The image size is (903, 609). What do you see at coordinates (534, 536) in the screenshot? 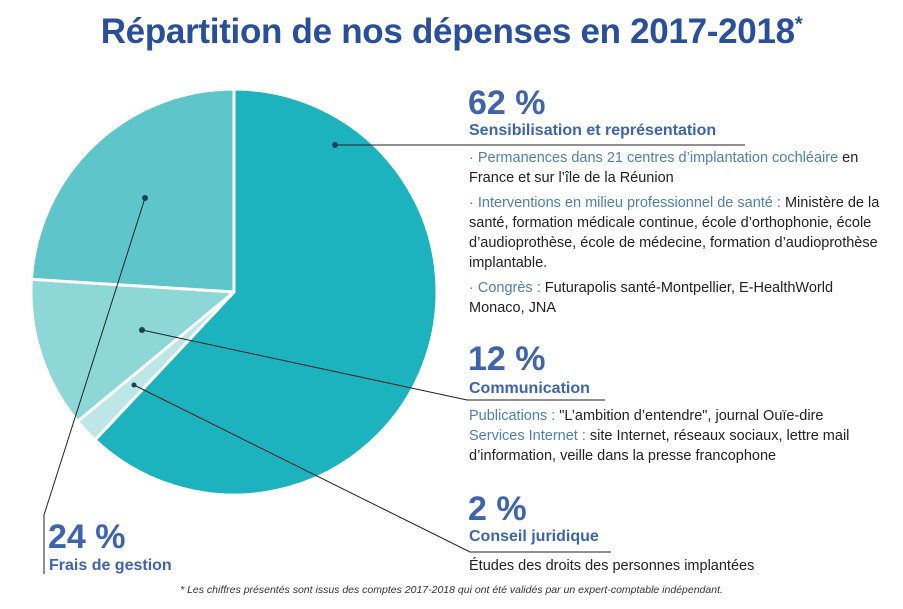
I see `category-conseil: Conseil juridique` at bounding box center [534, 536].